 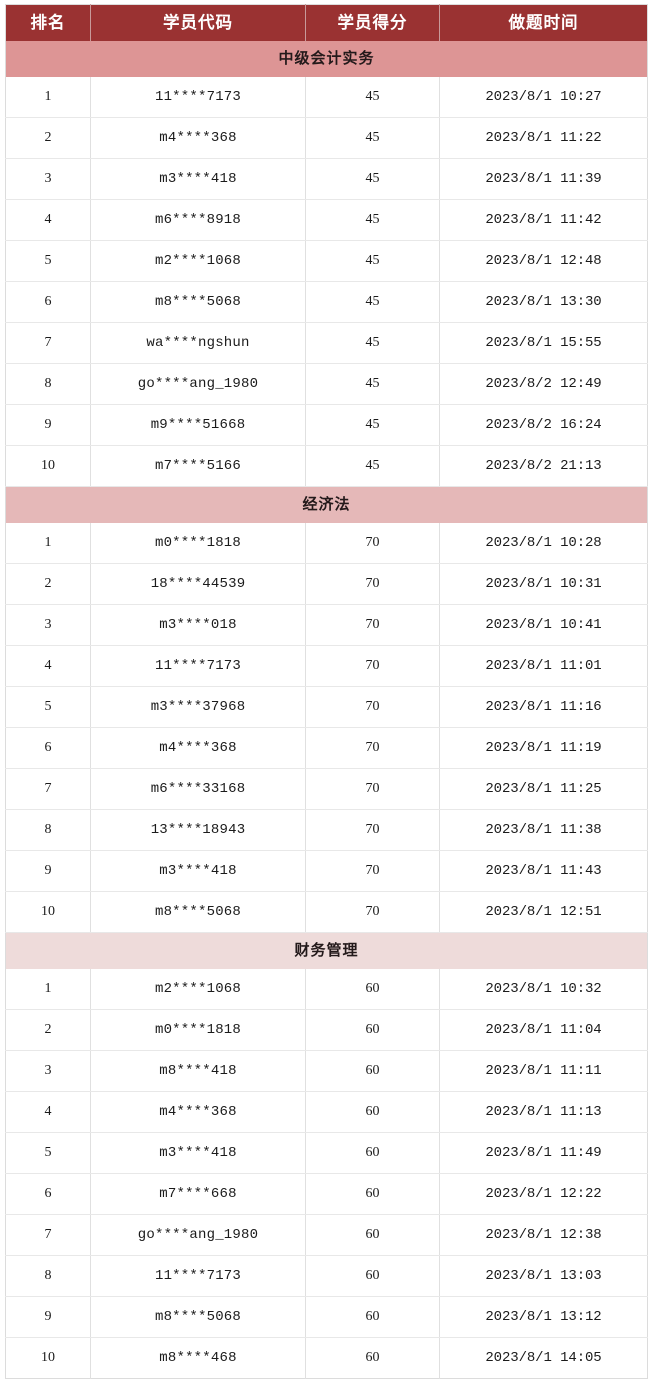 I want to click on section-header-row: 财务管理, so click(x=326, y=950).